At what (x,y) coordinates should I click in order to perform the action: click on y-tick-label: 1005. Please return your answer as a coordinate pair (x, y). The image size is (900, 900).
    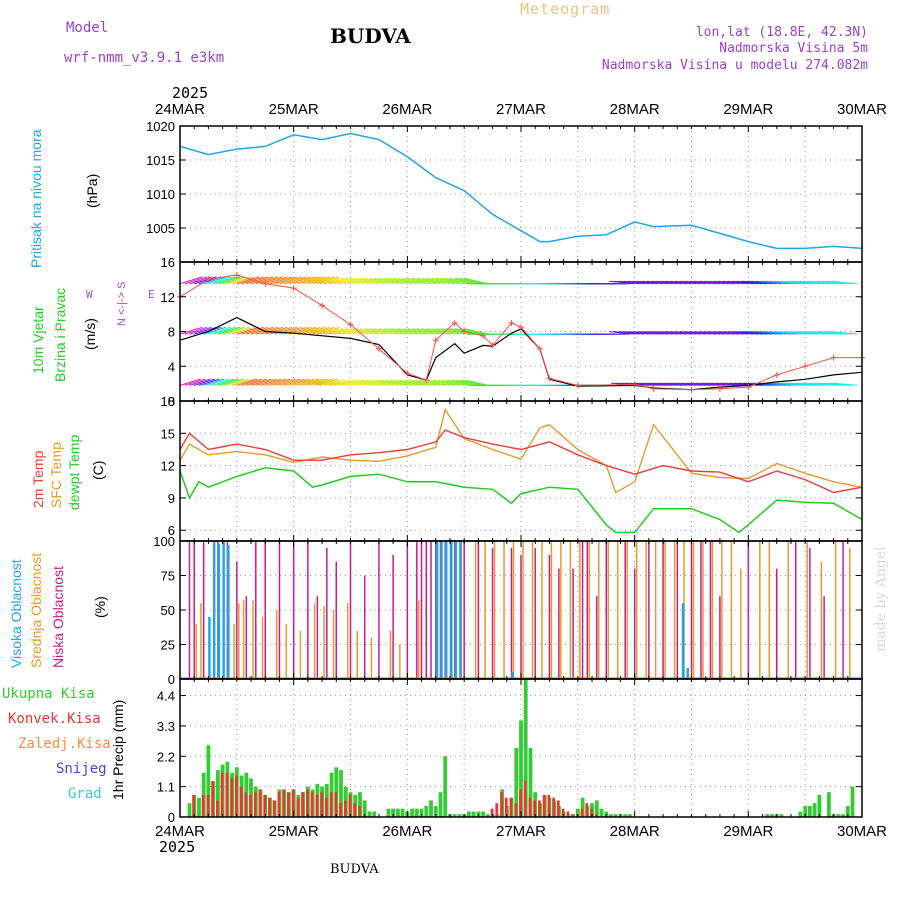
    Looking at the image, I should click on (160, 228).